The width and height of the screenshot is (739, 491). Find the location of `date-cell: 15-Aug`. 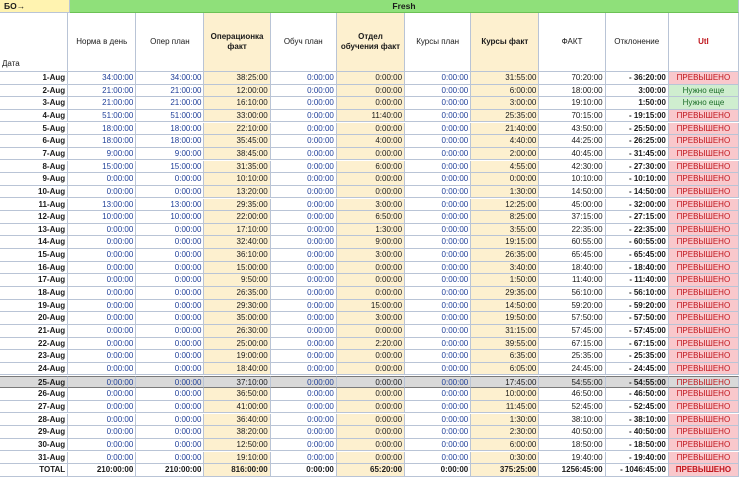

date-cell: 15-Aug is located at coordinates (34, 255).